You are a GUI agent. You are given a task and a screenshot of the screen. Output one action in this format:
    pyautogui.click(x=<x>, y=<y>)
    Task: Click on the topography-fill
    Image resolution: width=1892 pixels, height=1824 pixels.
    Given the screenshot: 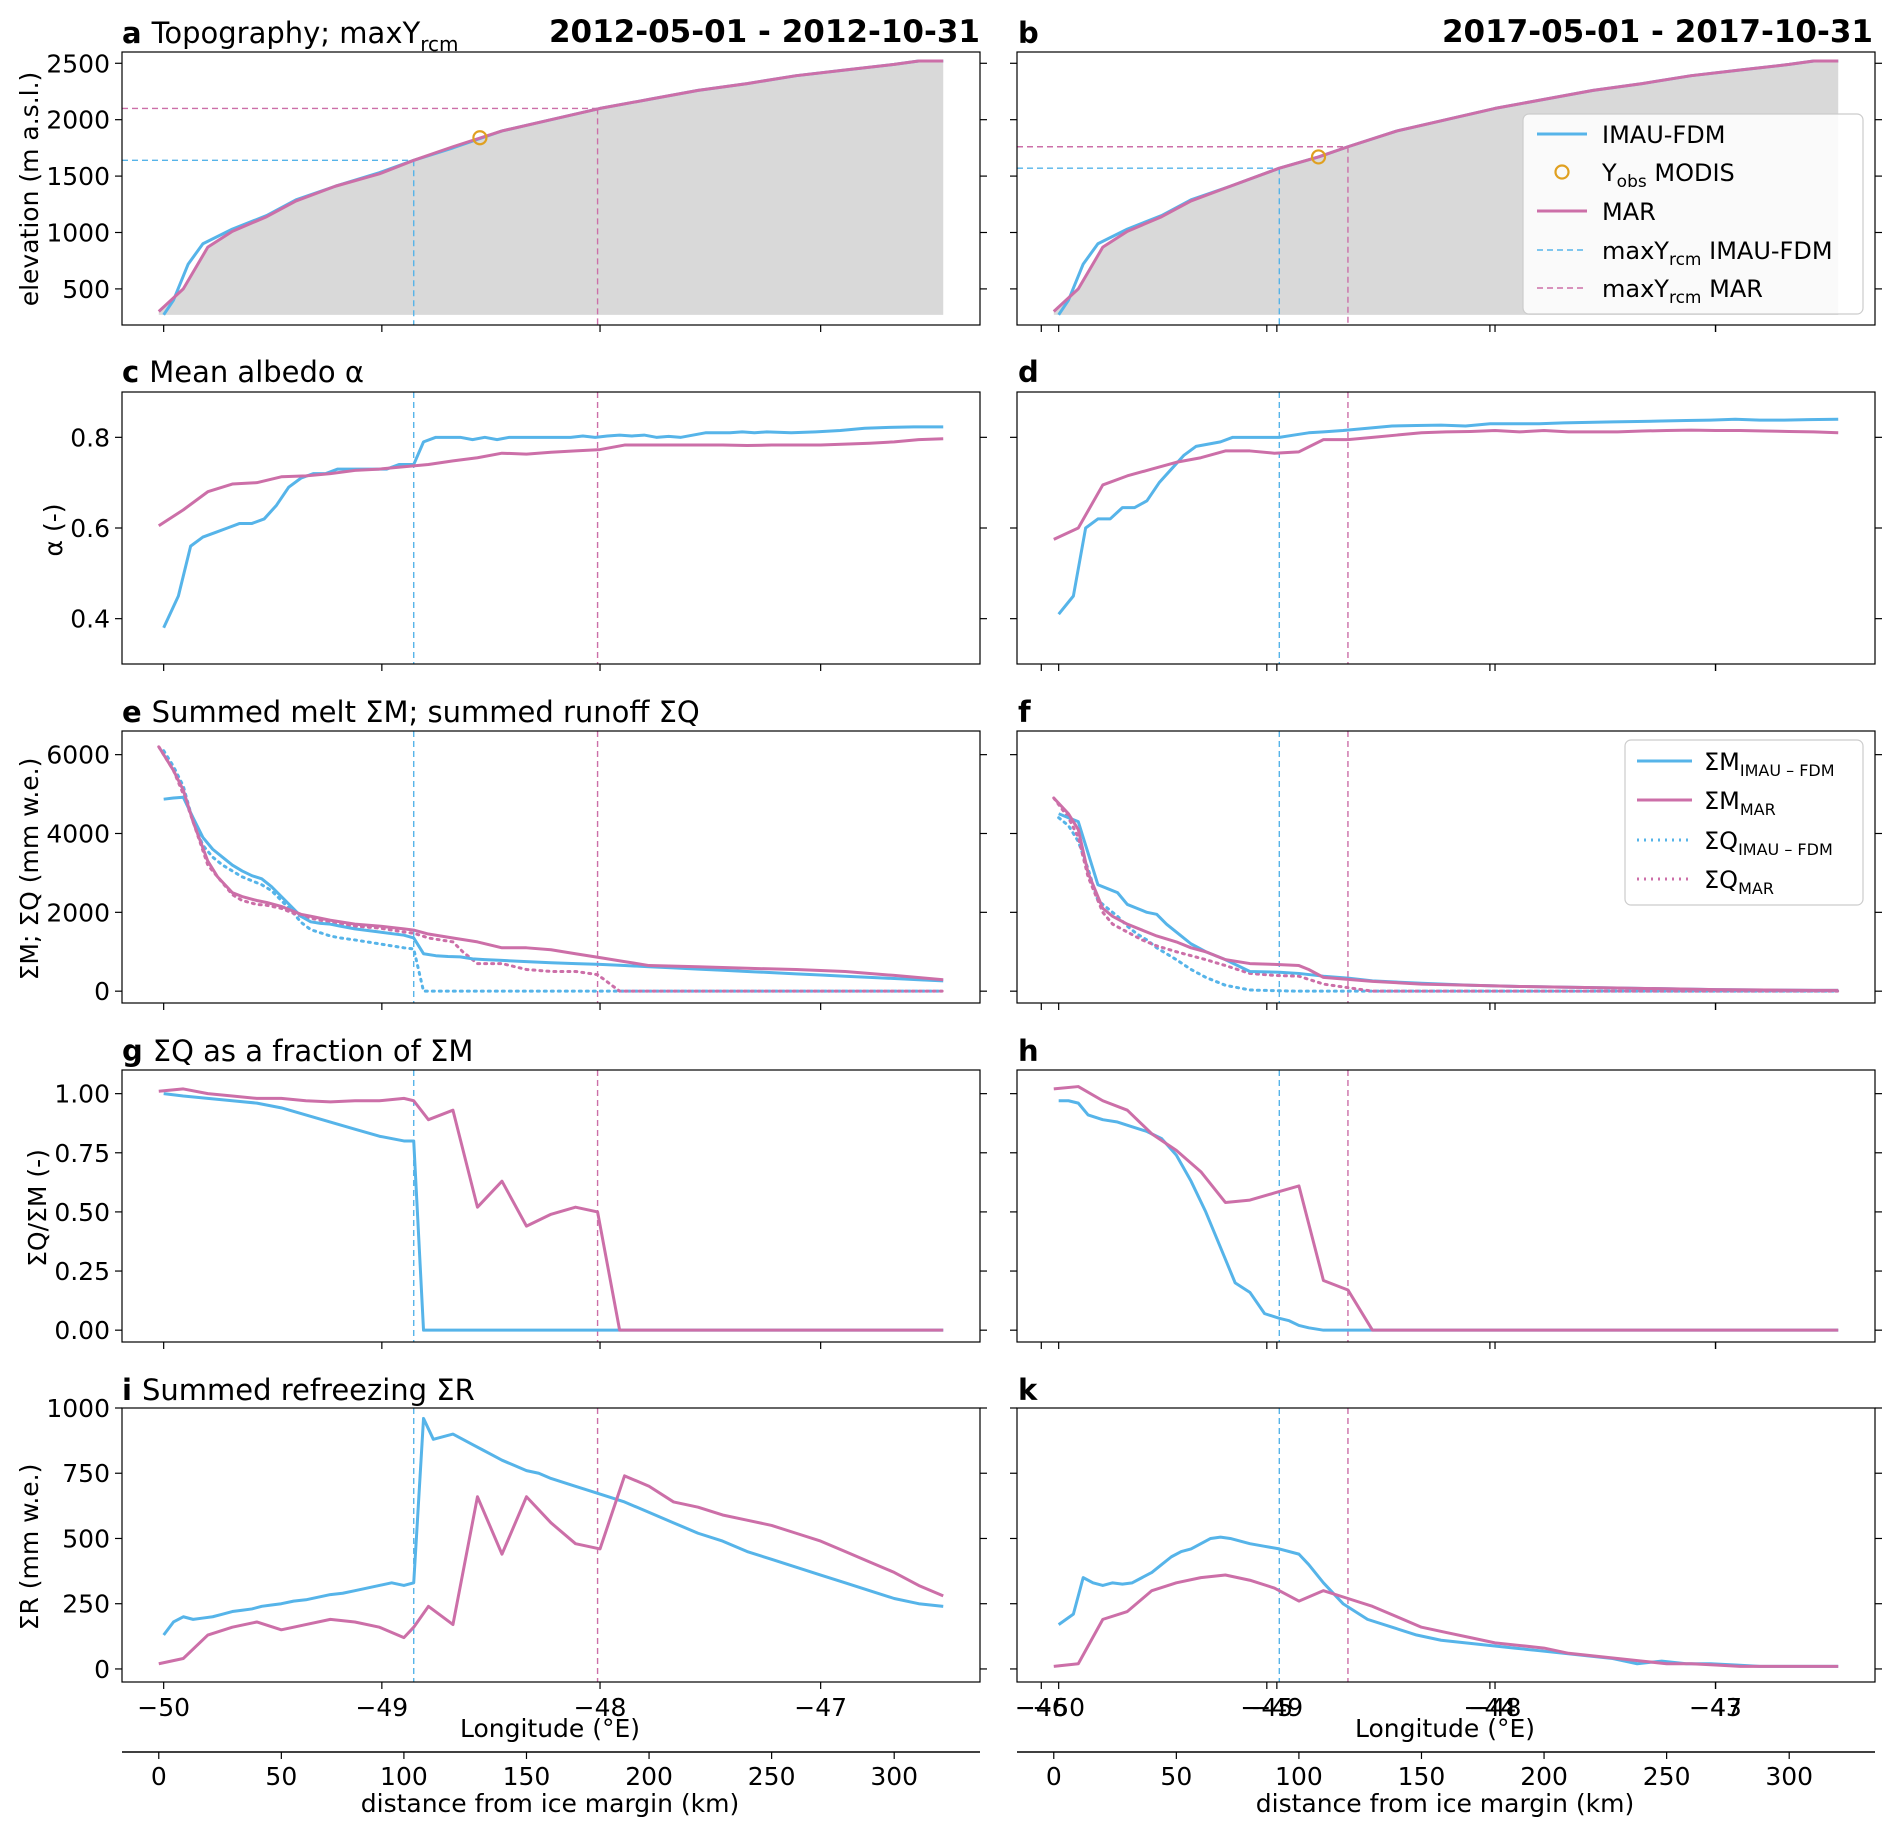 What is the action you would take?
    pyautogui.click(x=551, y=188)
    